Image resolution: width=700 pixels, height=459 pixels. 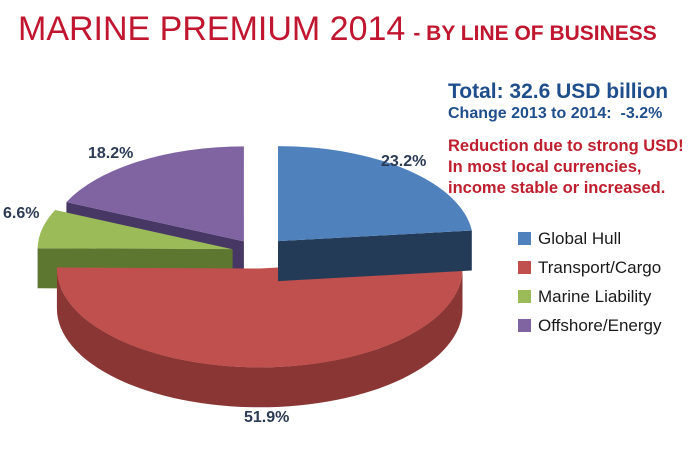 I want to click on legend-swatch-global-hull, so click(x=524, y=238).